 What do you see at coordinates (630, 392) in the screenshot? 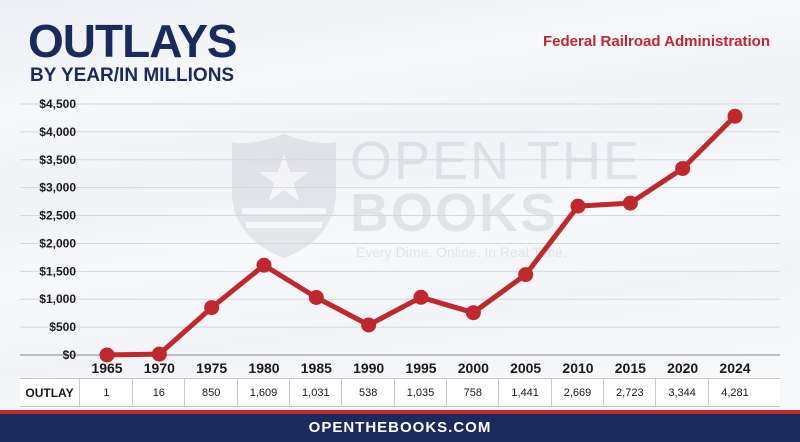
I see `table-cell: 2,723` at bounding box center [630, 392].